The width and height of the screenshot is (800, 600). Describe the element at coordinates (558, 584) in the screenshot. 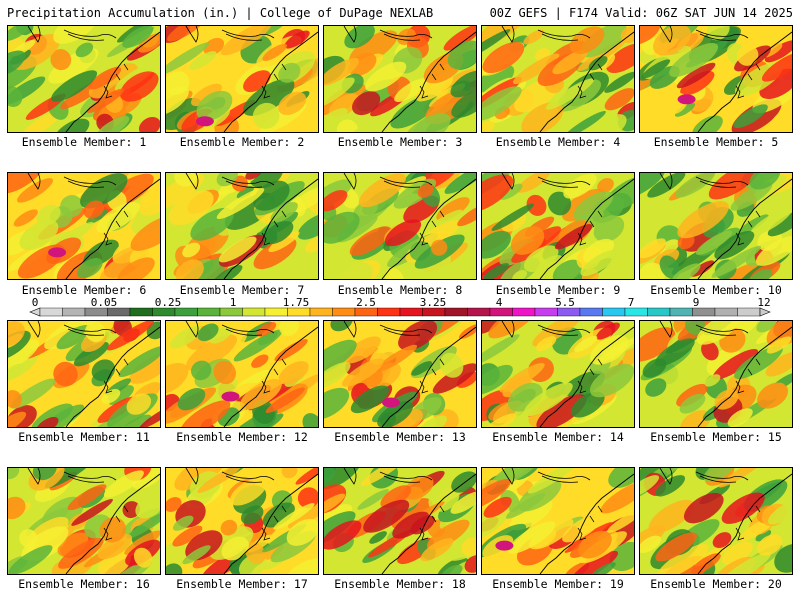

I see `ensemble-member-label: Ensemble Member: 19` at that location.